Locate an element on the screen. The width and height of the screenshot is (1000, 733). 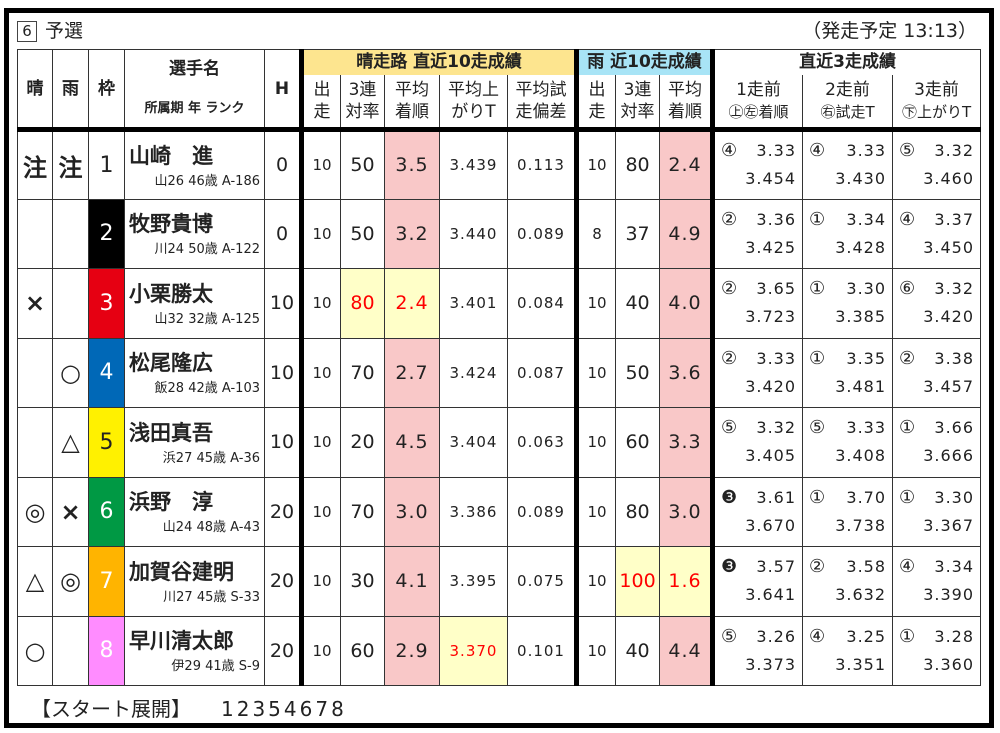
sun-avg-trial-dev: 0.075 is located at coordinates (542, 581).